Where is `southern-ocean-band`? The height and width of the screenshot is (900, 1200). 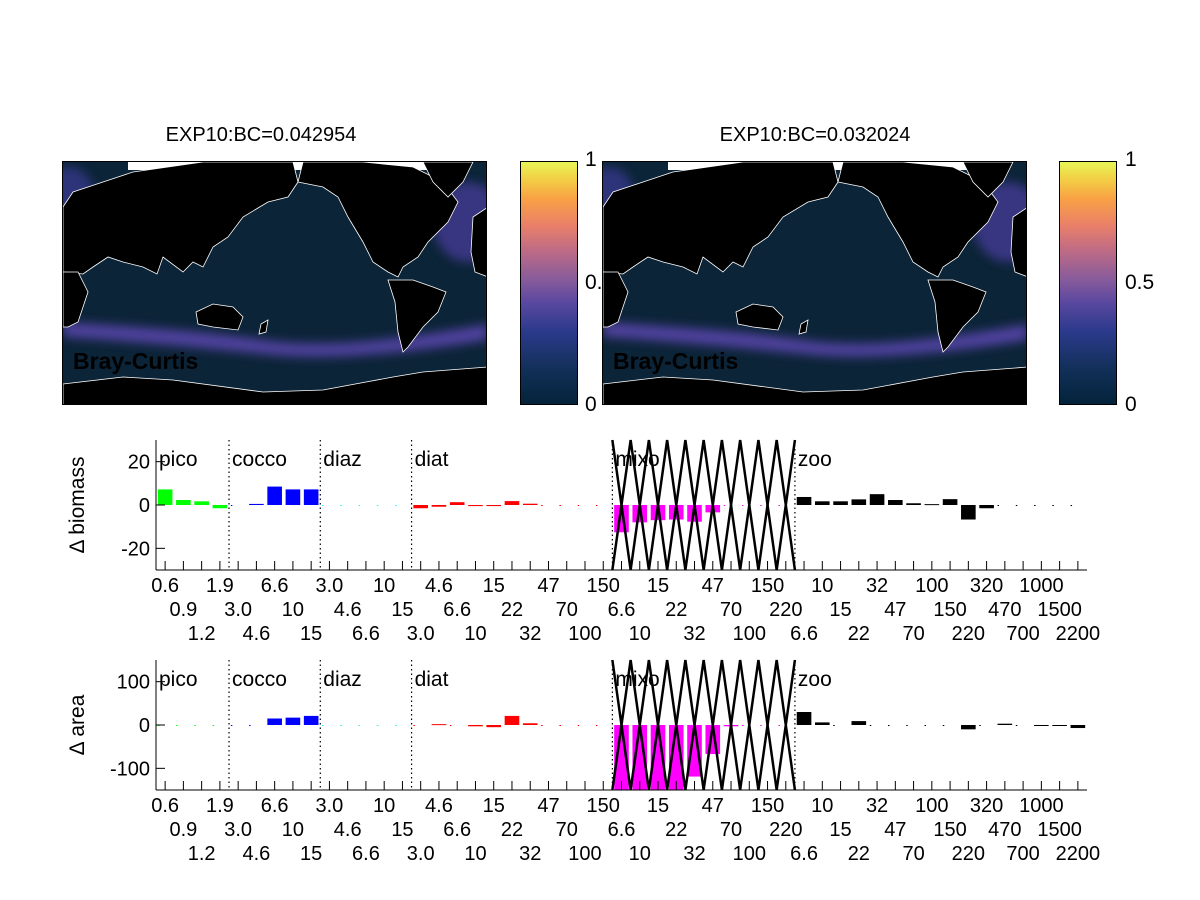 southern-ocean-band is located at coordinates (274, 339).